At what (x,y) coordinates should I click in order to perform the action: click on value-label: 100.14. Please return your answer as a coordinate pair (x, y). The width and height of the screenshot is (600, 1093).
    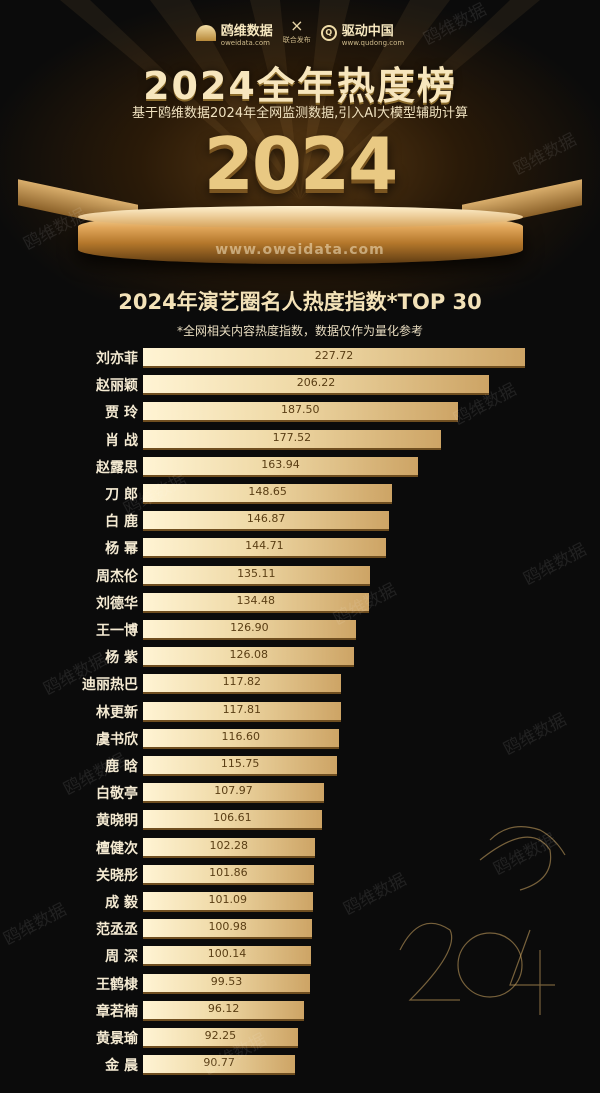
    Looking at the image, I should click on (227, 954).